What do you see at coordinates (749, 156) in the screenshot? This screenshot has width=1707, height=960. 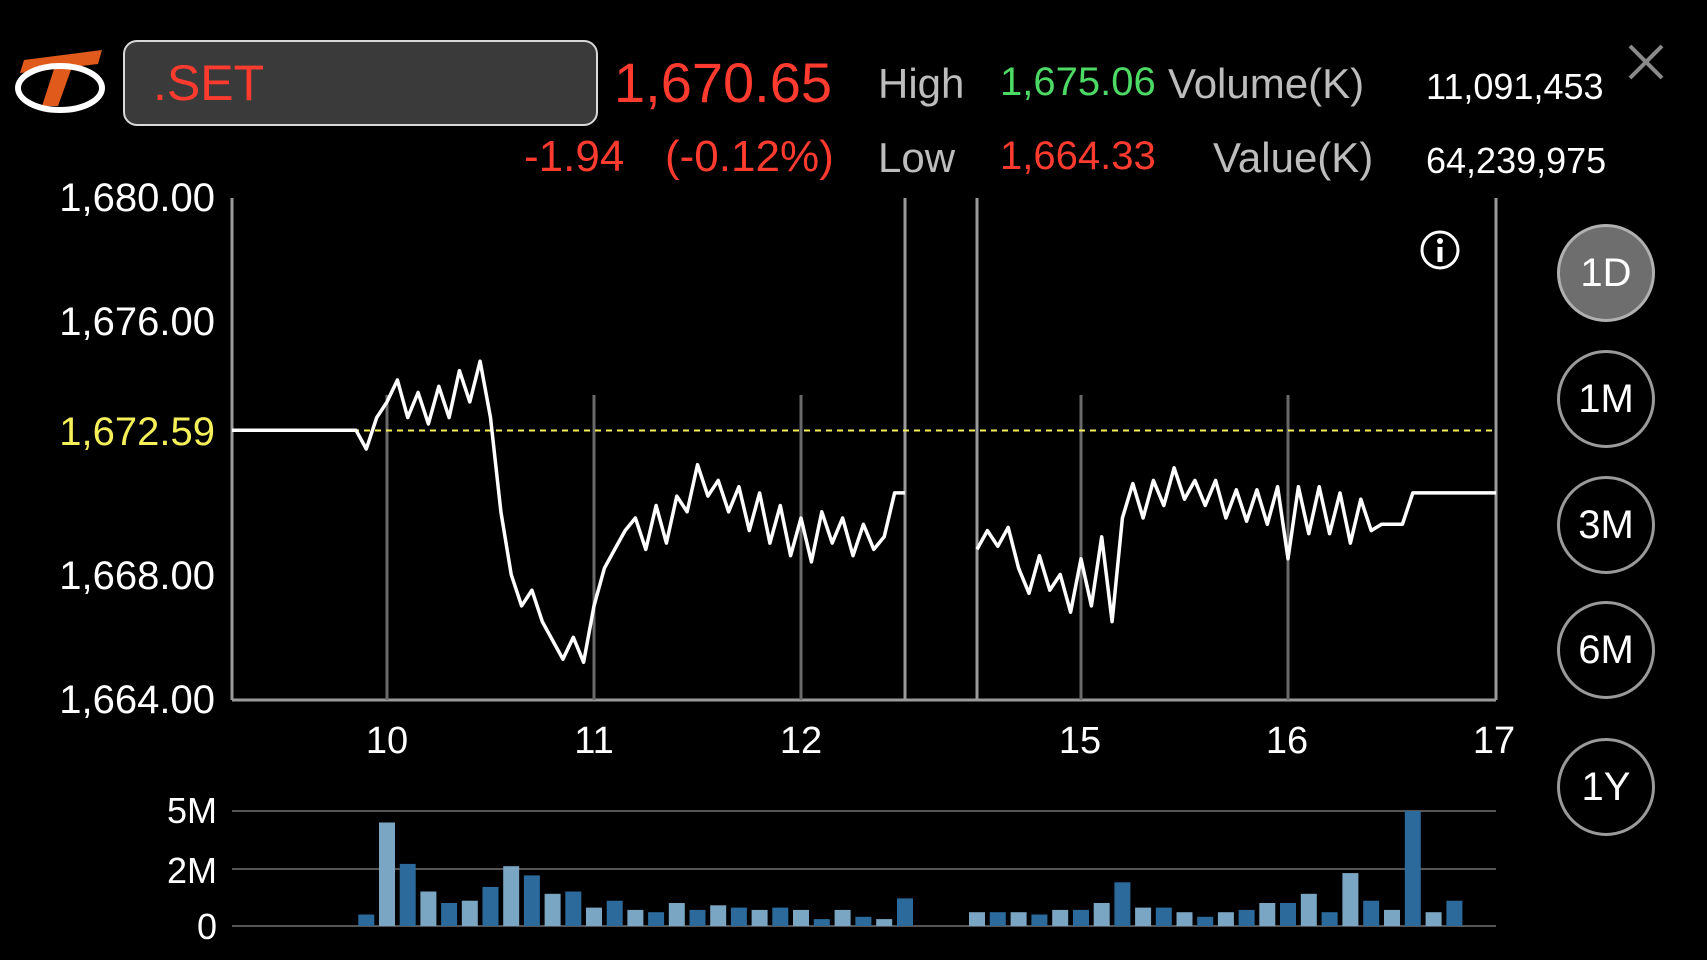 I see `price-change-percent: (-0.12%)` at bounding box center [749, 156].